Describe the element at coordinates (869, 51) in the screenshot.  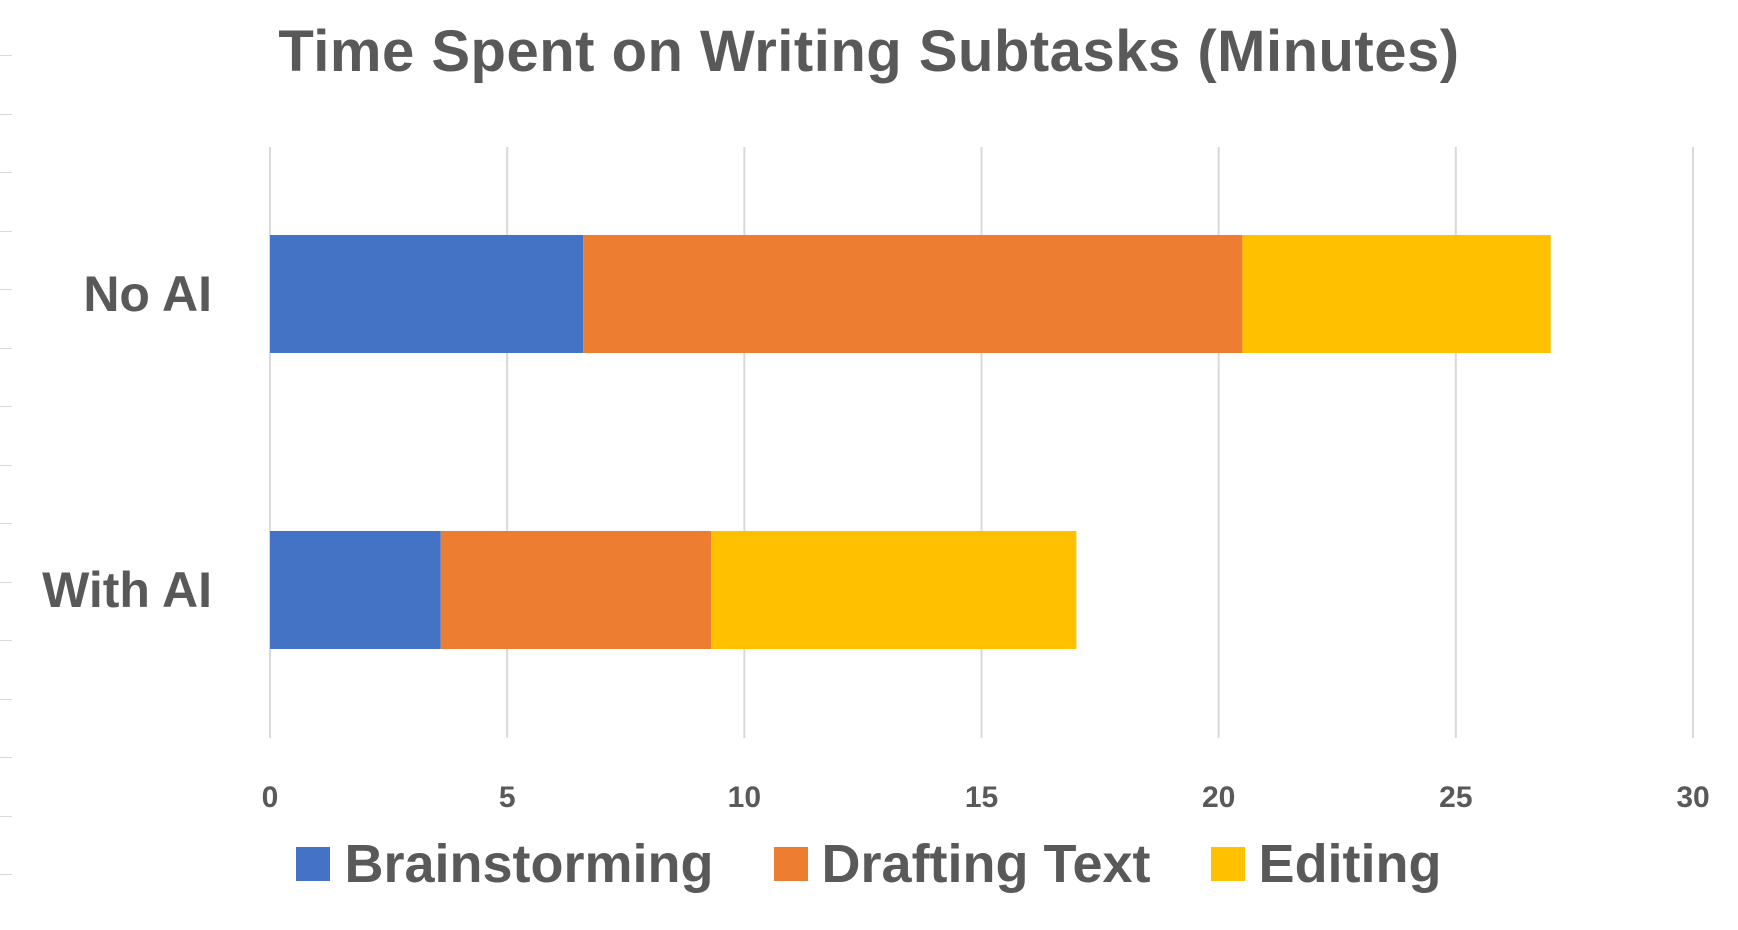
I see `chart-title: Time Spent on Writing Subtasks (Minutes)` at that location.